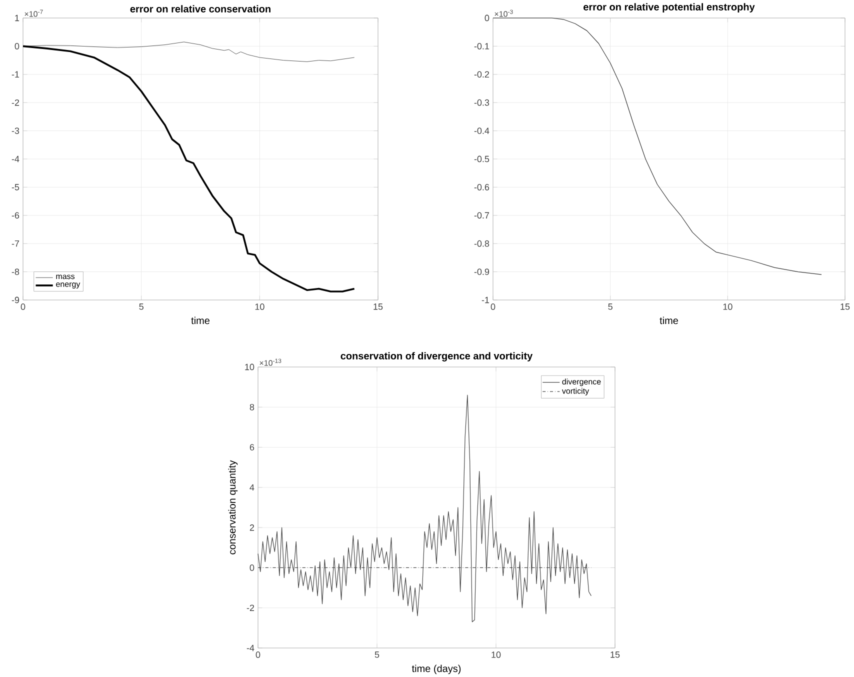  What do you see at coordinates (482, 131) in the screenshot?
I see `y-tick-label: -0.4` at bounding box center [482, 131].